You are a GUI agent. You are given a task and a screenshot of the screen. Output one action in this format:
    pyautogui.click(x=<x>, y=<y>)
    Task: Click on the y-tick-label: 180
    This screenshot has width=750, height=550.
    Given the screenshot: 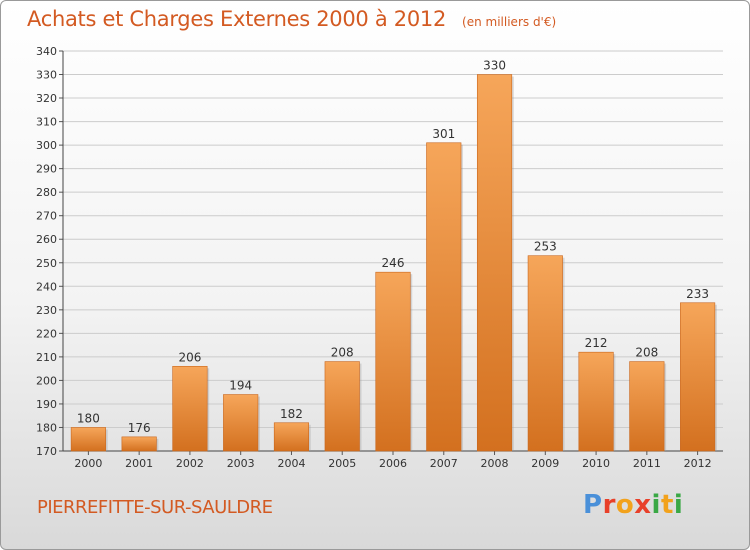 What is the action you would take?
    pyautogui.click(x=46, y=427)
    